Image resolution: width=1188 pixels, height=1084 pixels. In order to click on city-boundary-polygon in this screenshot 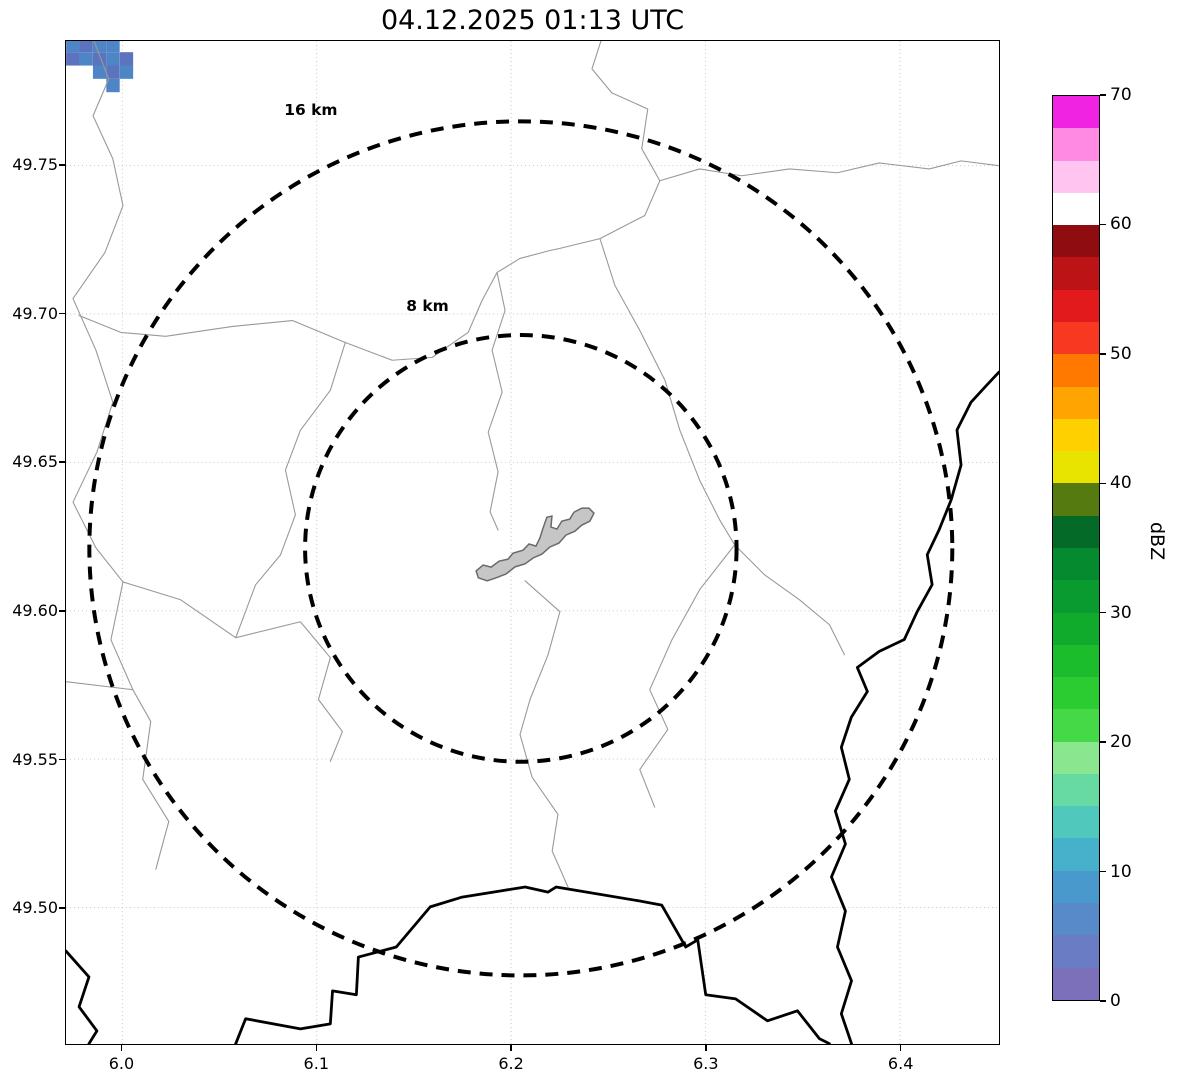, I will do `click(535, 544)`.